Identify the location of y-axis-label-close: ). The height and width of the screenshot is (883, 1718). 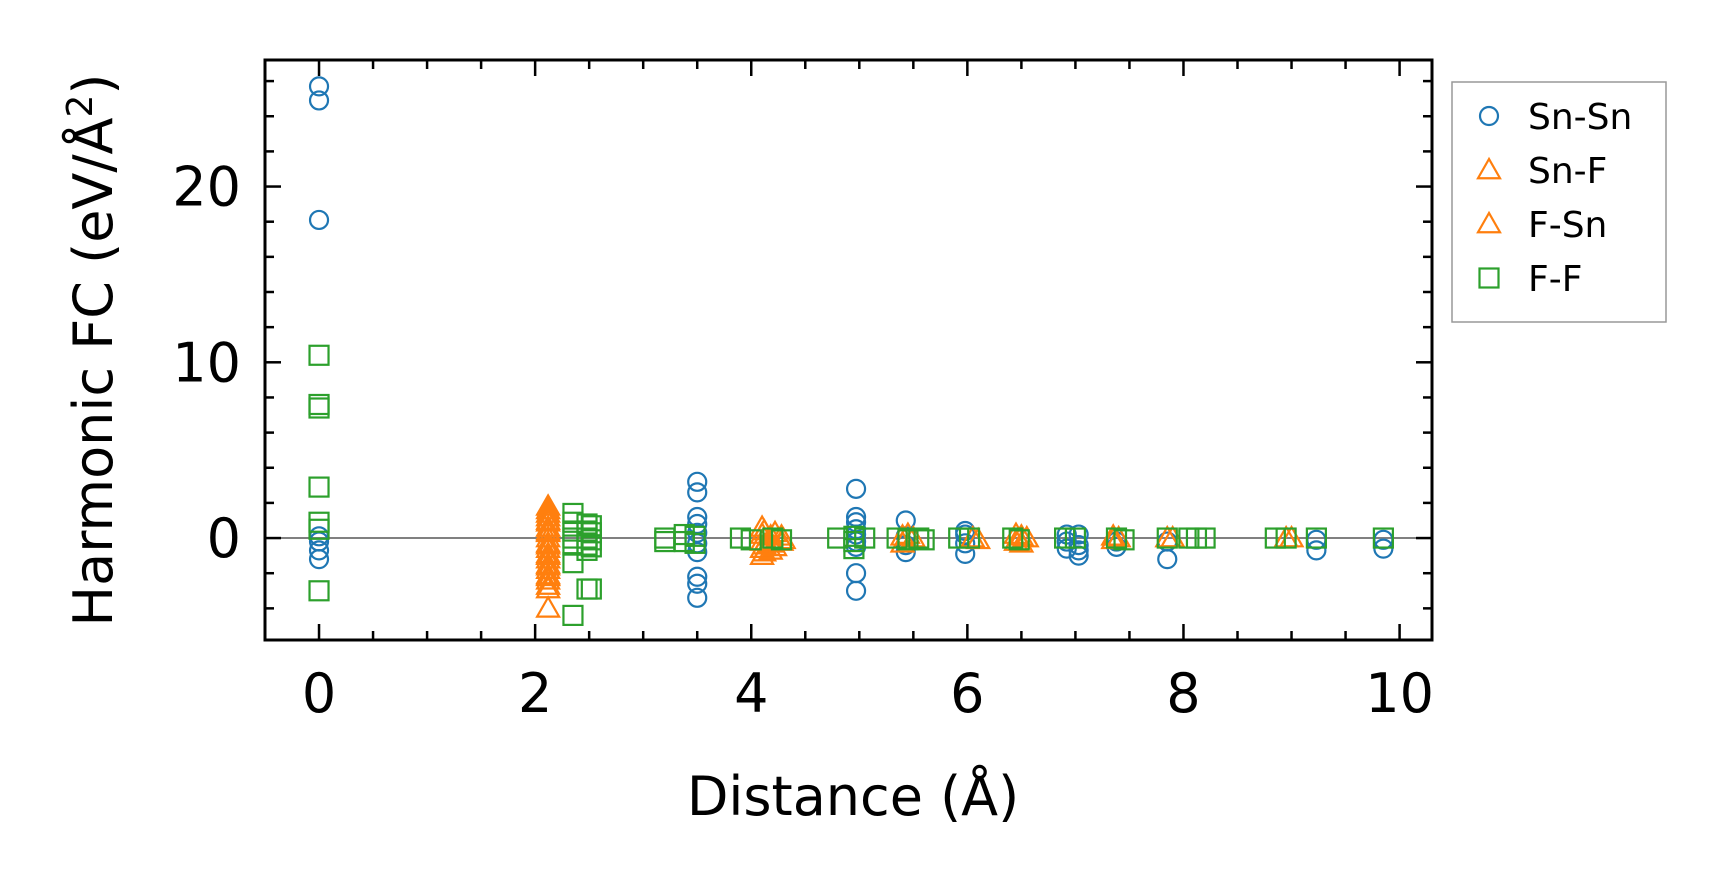
(93, 84).